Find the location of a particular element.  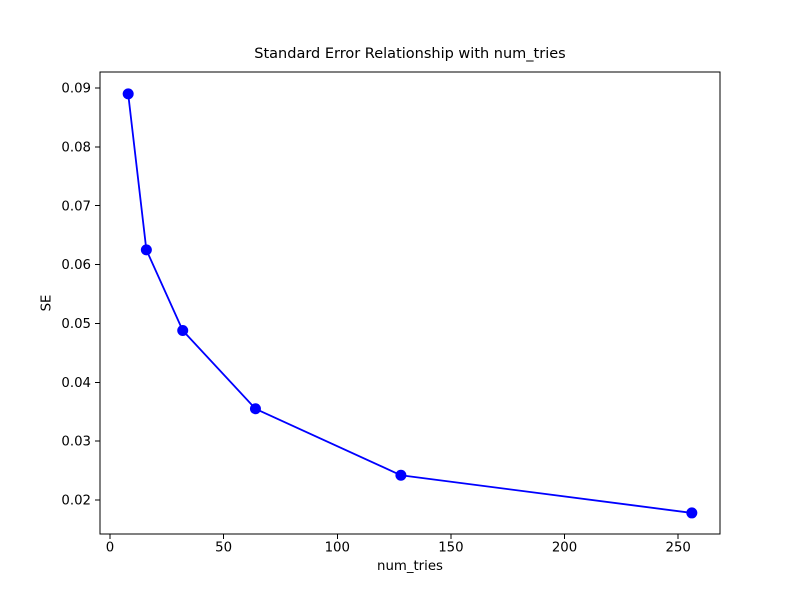

y-tick-label: 0.09 is located at coordinates (76, 89).